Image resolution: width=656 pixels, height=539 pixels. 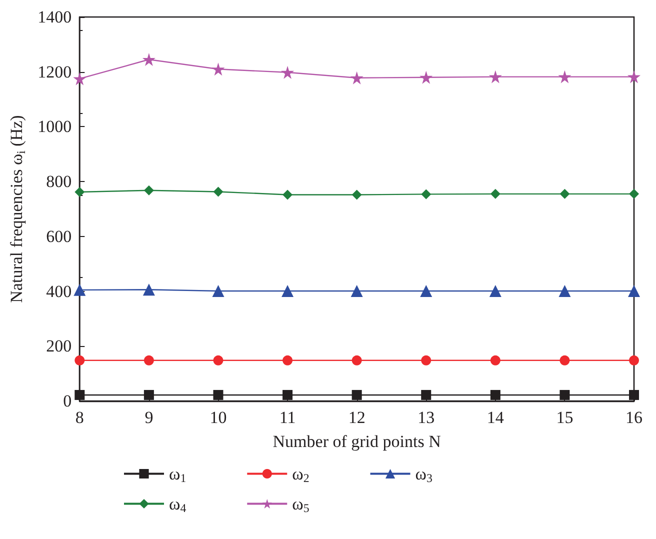 What do you see at coordinates (357, 417) in the screenshot?
I see `x-tick-label: 12` at bounding box center [357, 417].